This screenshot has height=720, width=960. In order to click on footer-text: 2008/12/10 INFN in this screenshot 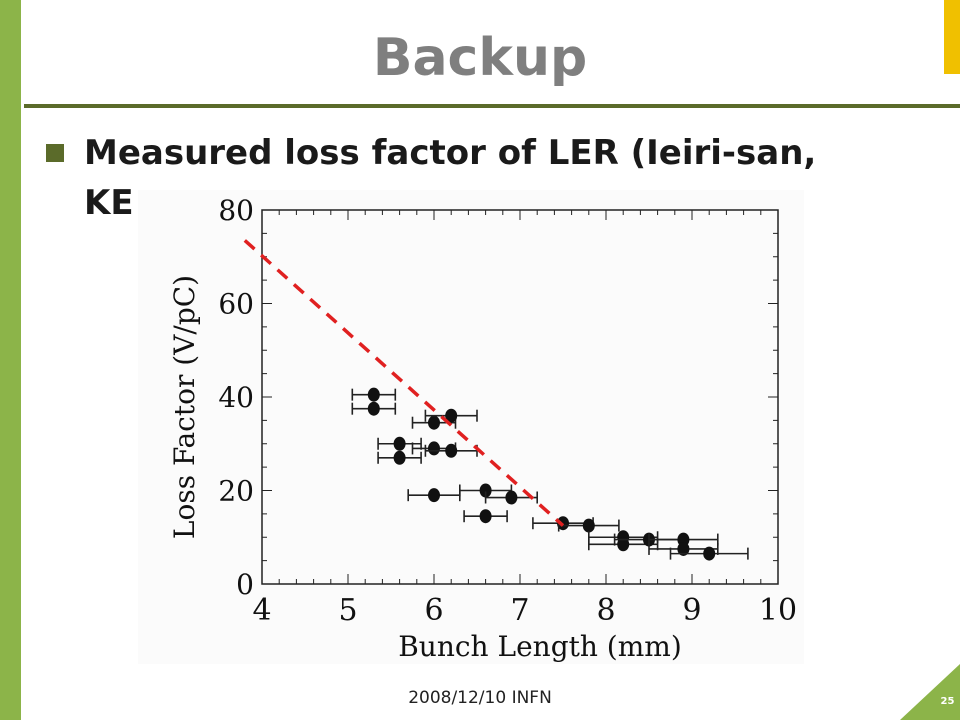, I will do `click(480, 698)`.